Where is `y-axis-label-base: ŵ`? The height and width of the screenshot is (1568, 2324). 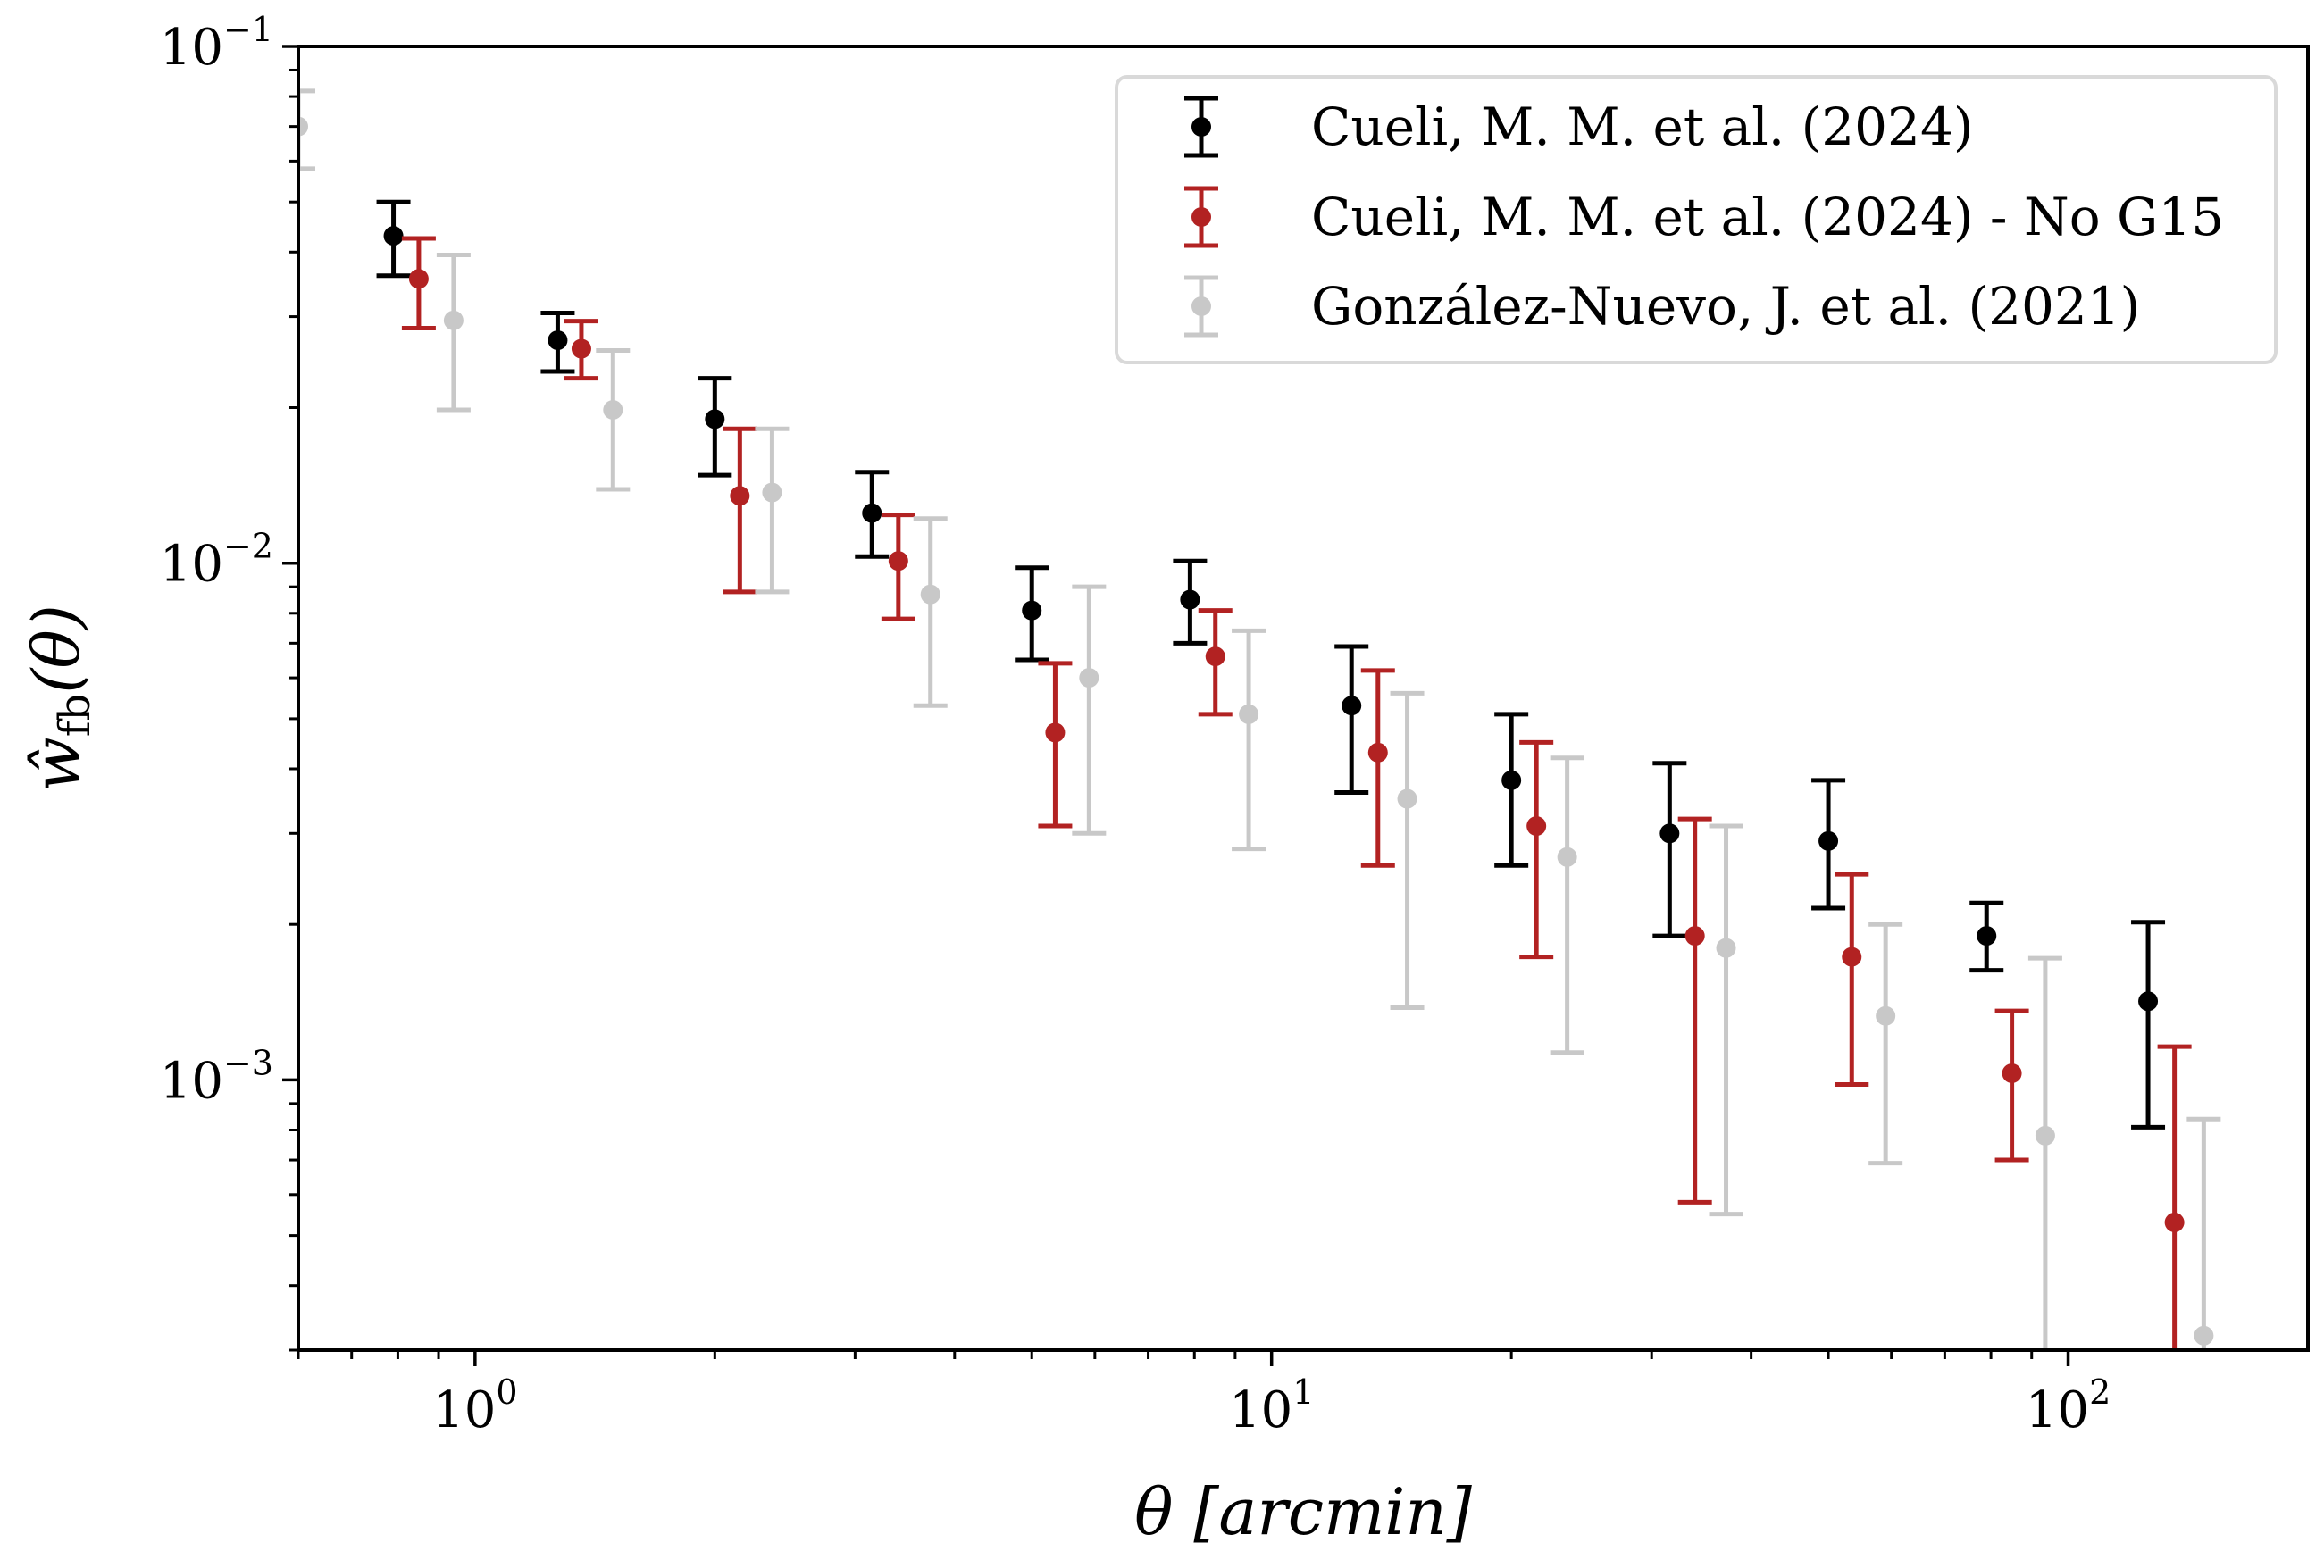
y-axis-label-base: ŵ is located at coordinates (56, 764).